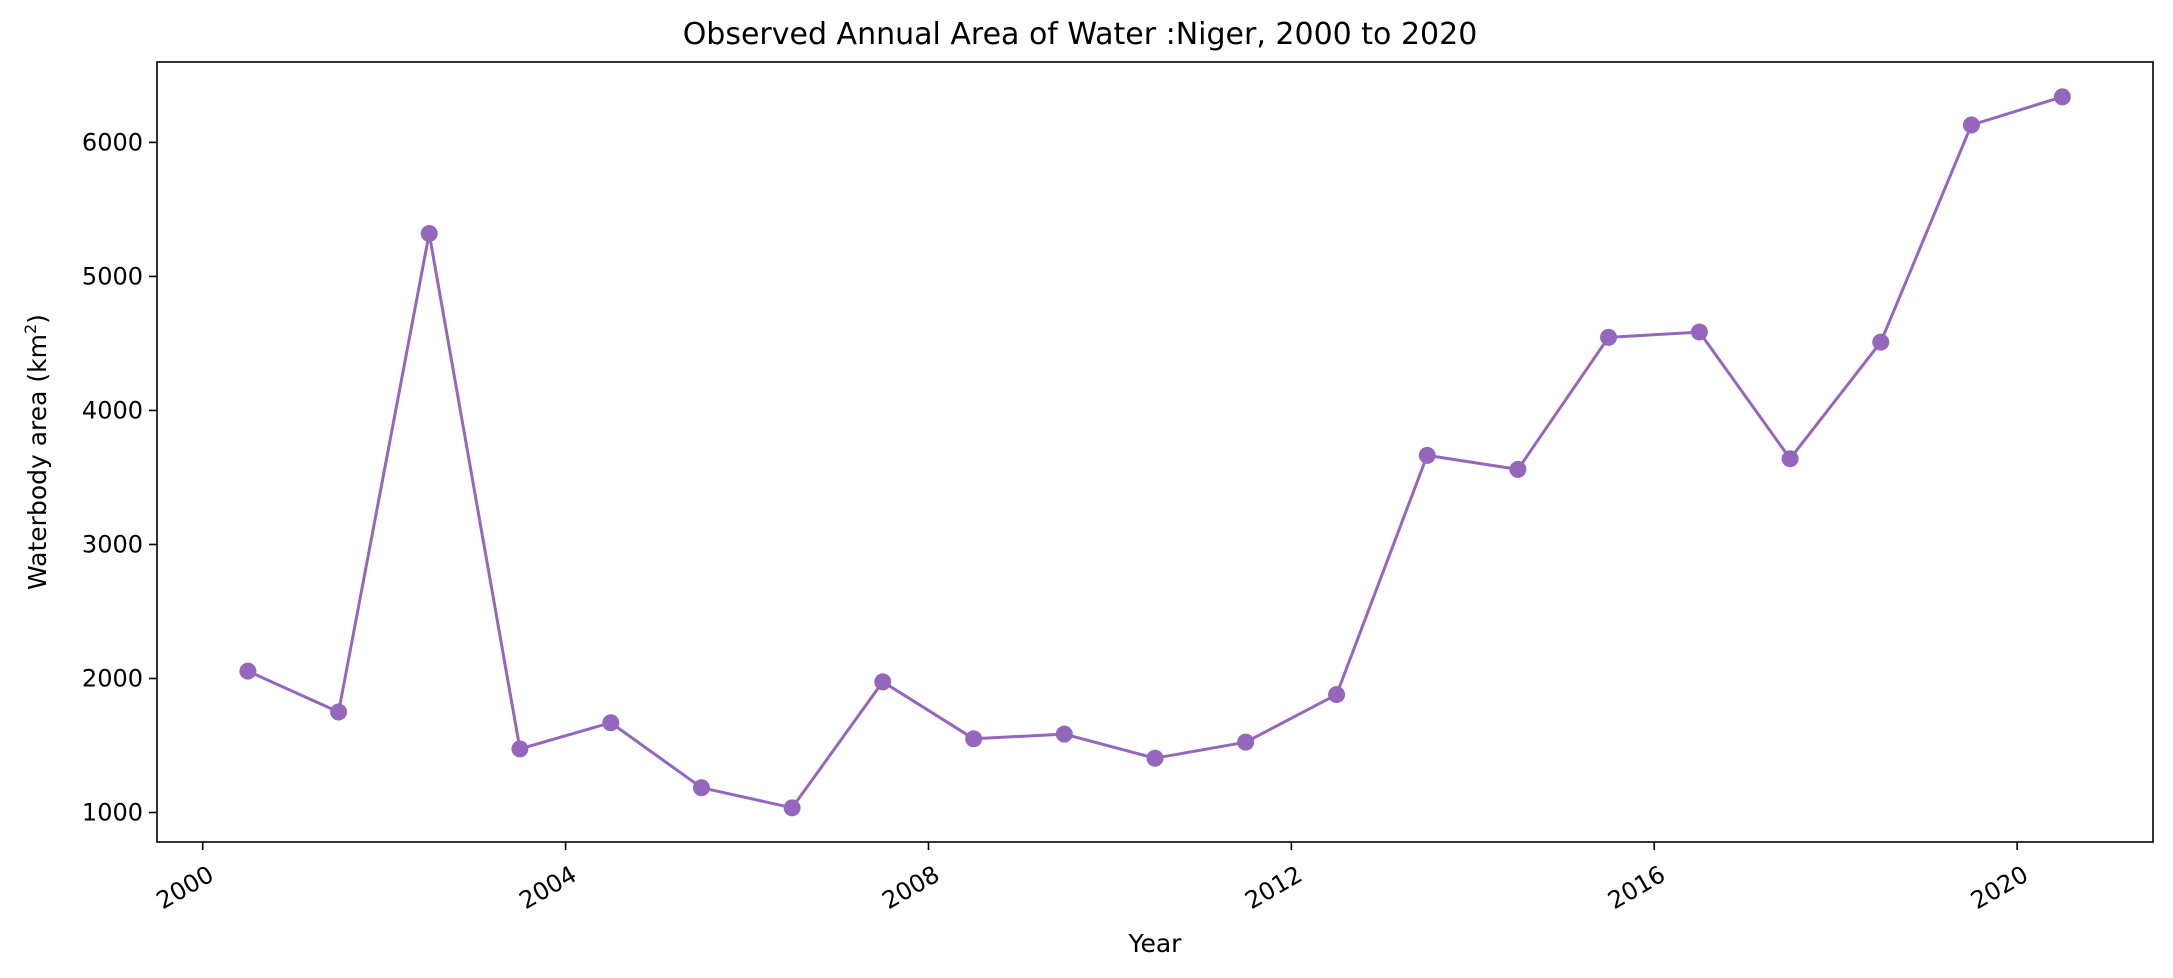 This screenshot has height=978, width=2173. What do you see at coordinates (547, 887) in the screenshot?
I see `x-tick-label: 2004` at bounding box center [547, 887].